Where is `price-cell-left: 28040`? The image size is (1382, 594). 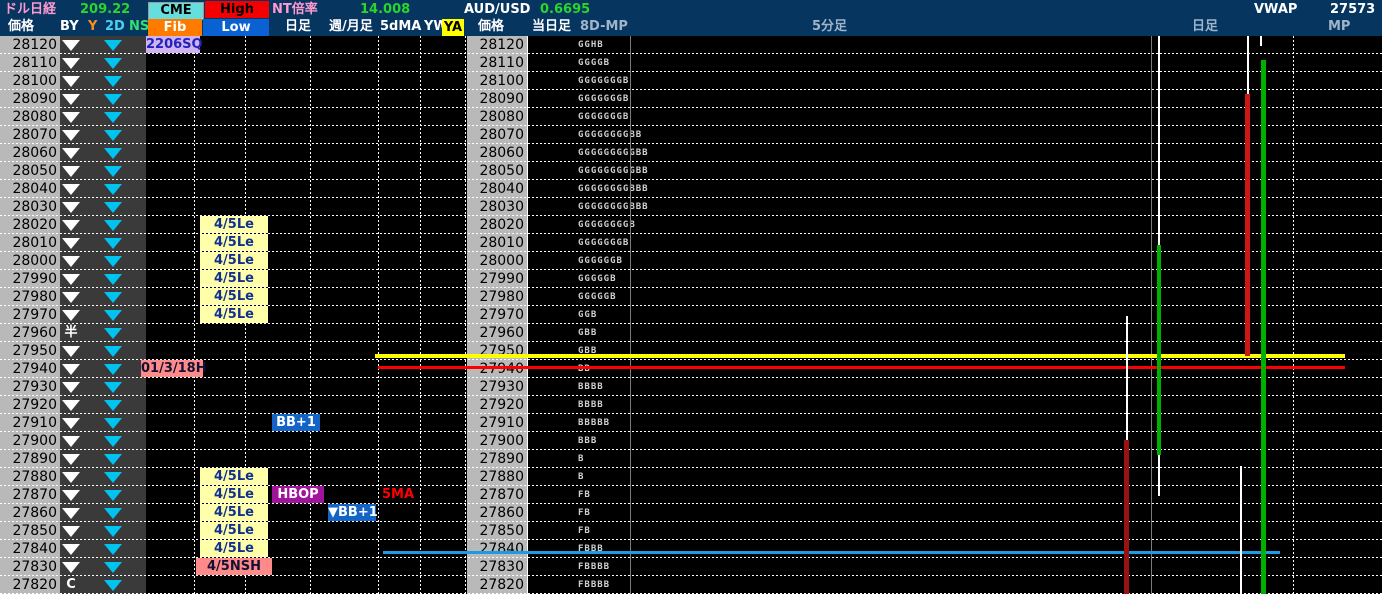 price-cell-left: 28040 is located at coordinates (30, 189).